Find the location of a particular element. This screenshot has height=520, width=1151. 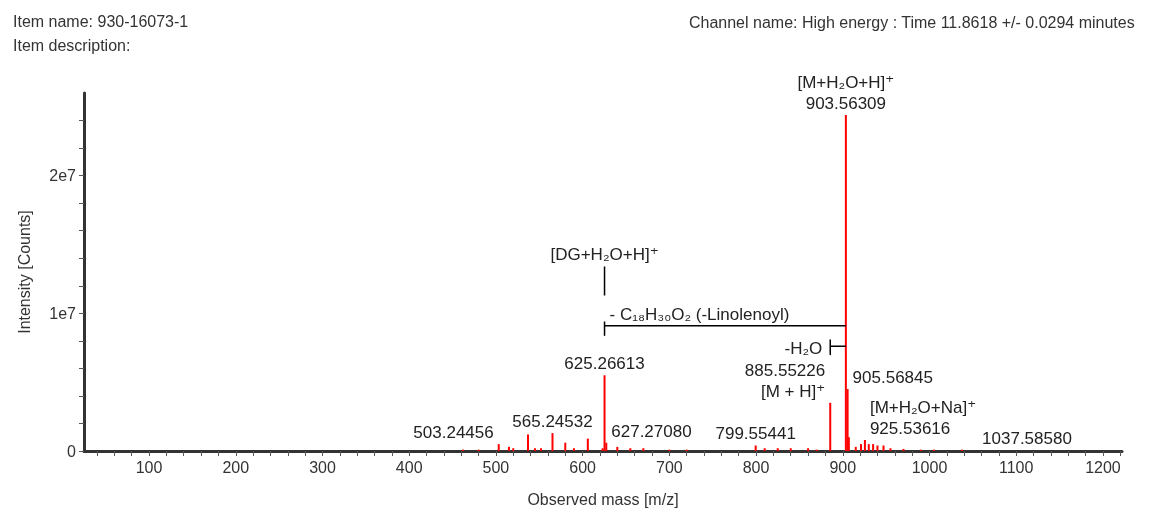

annotation: - C₁₈H₃₀O₂ (-Linolenoyl) is located at coordinates (699, 314).